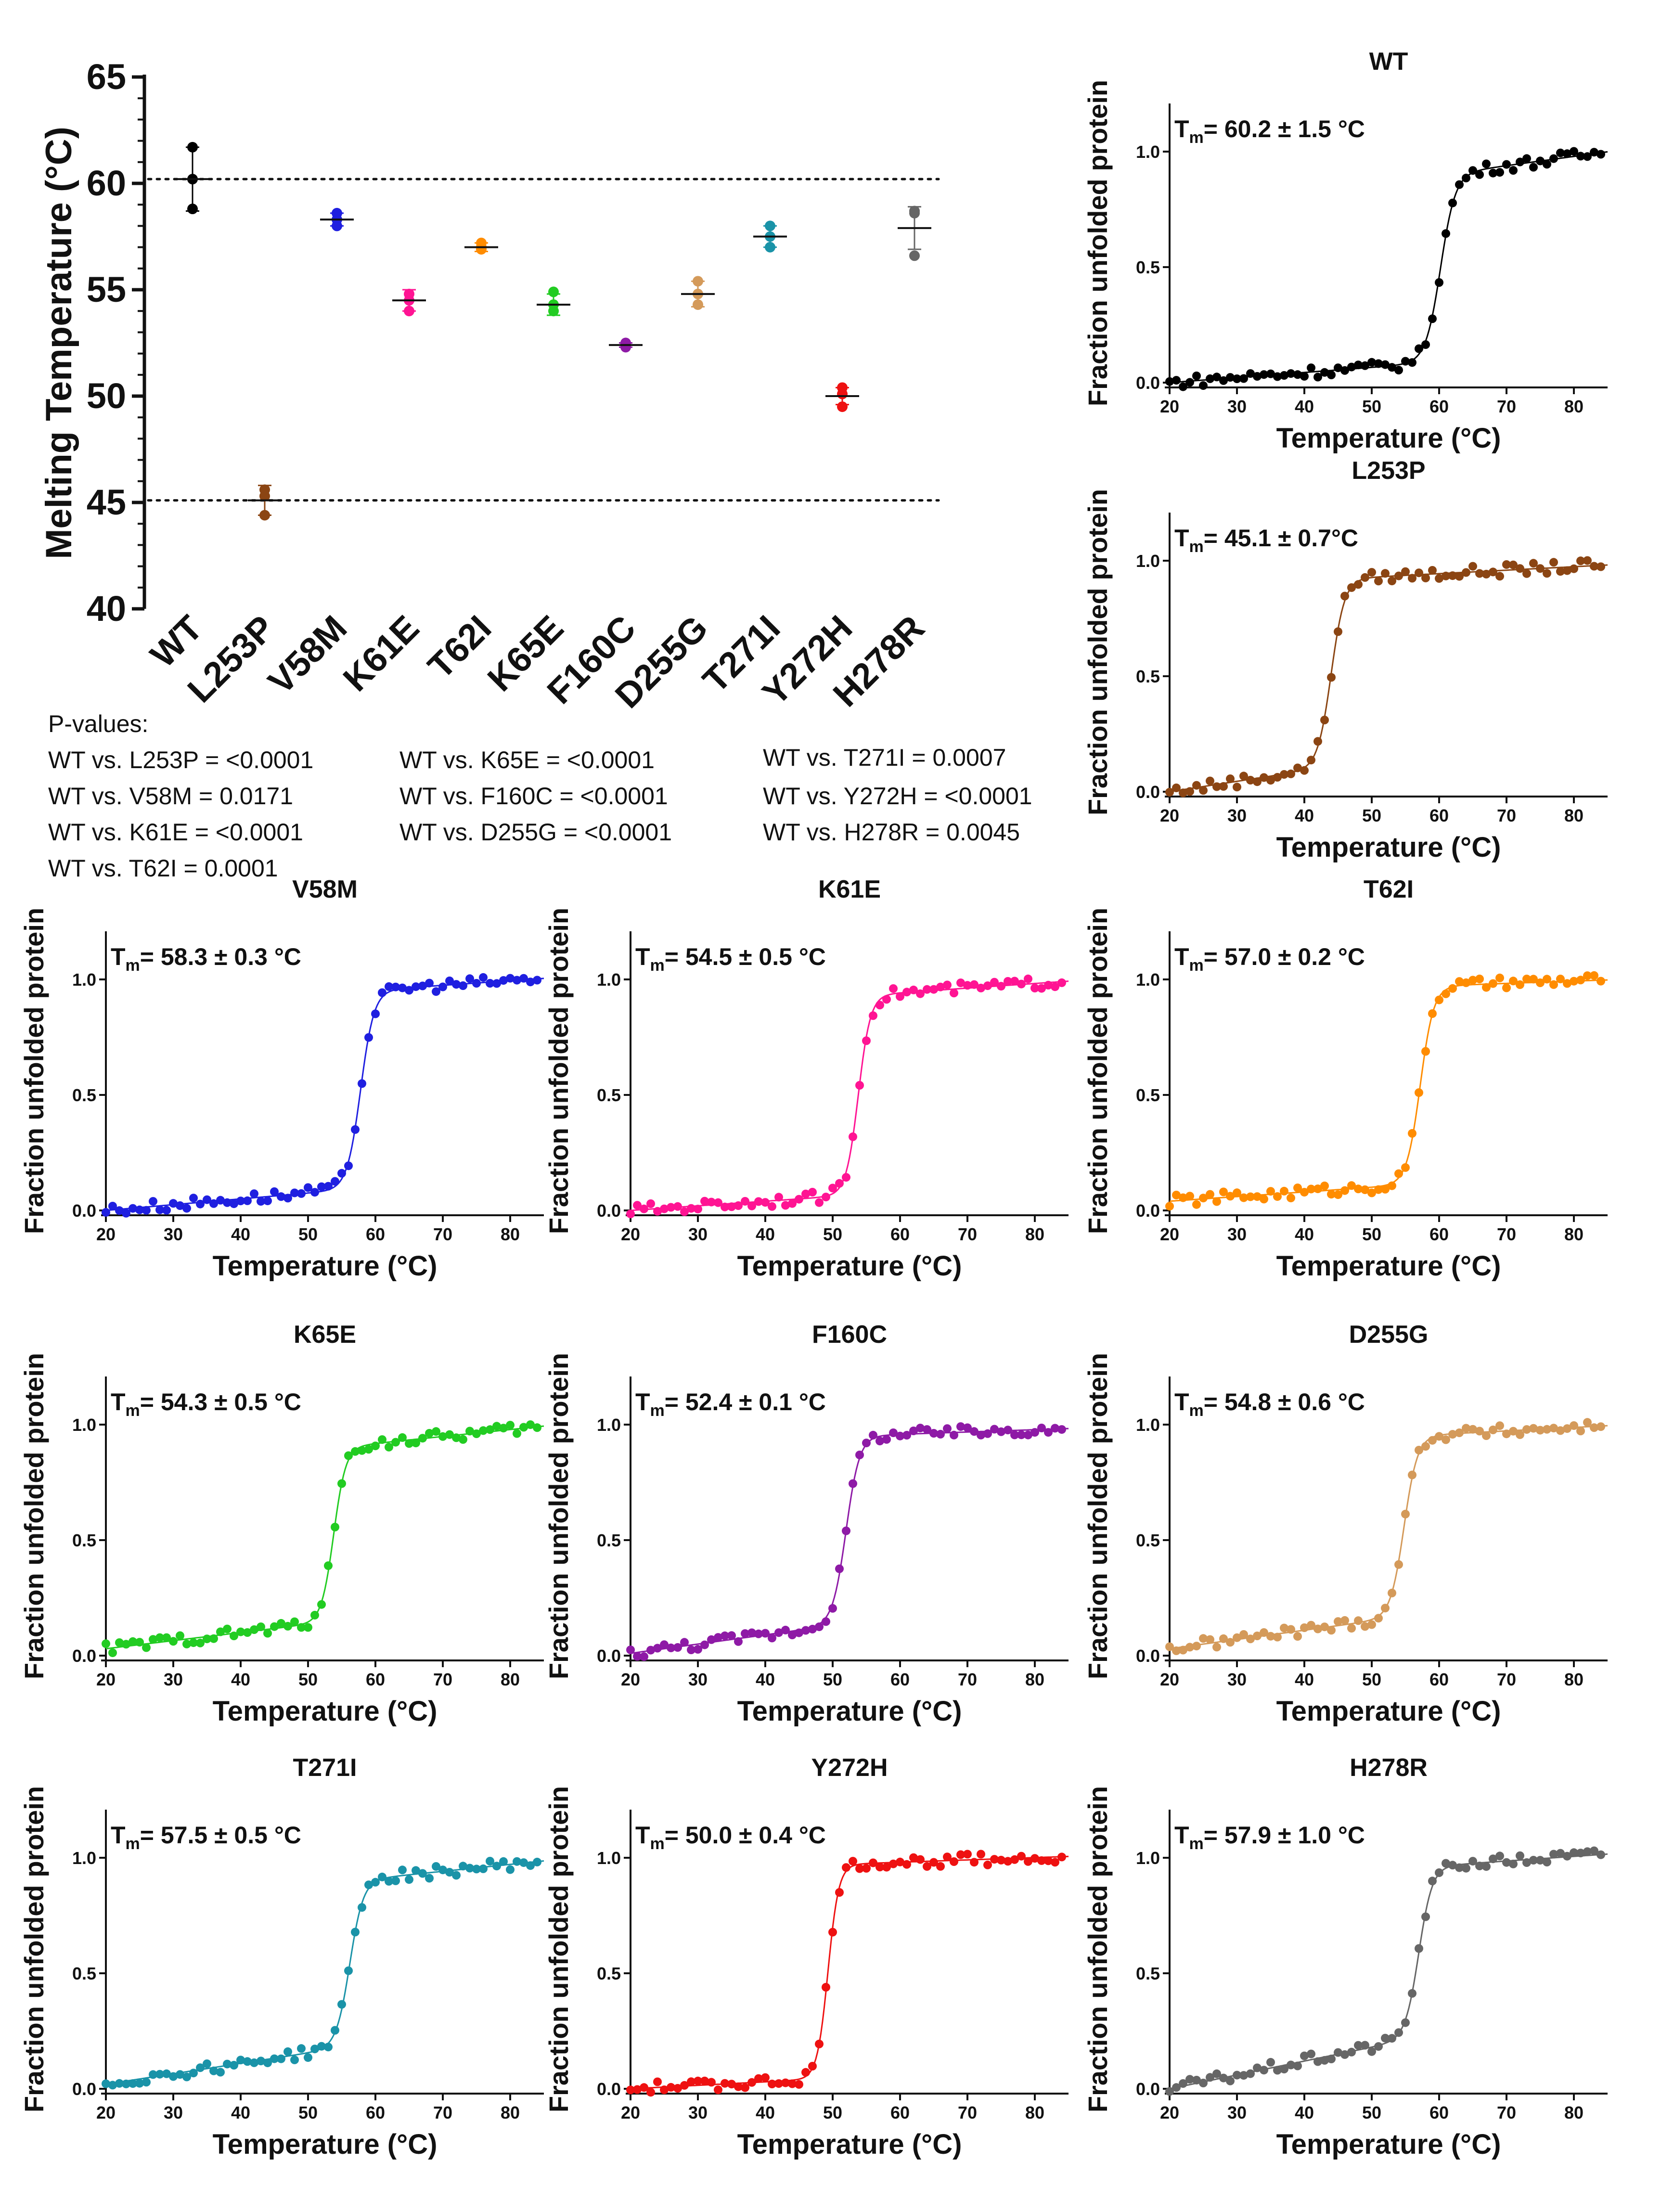 The height and width of the screenshot is (2212, 1661). Describe the element at coordinates (1148, 383) in the screenshot. I see `melt-y-tick-label: 0.0` at that location.